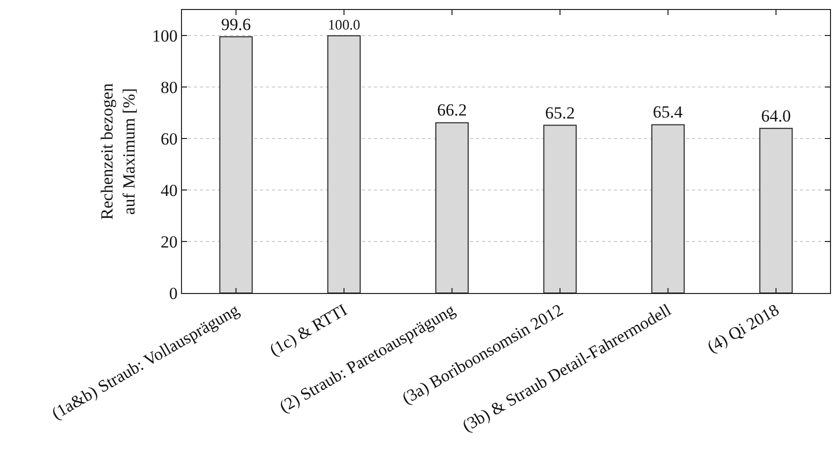  I want to click on x-tick-label: (4) Qi 2018, so click(743, 328).